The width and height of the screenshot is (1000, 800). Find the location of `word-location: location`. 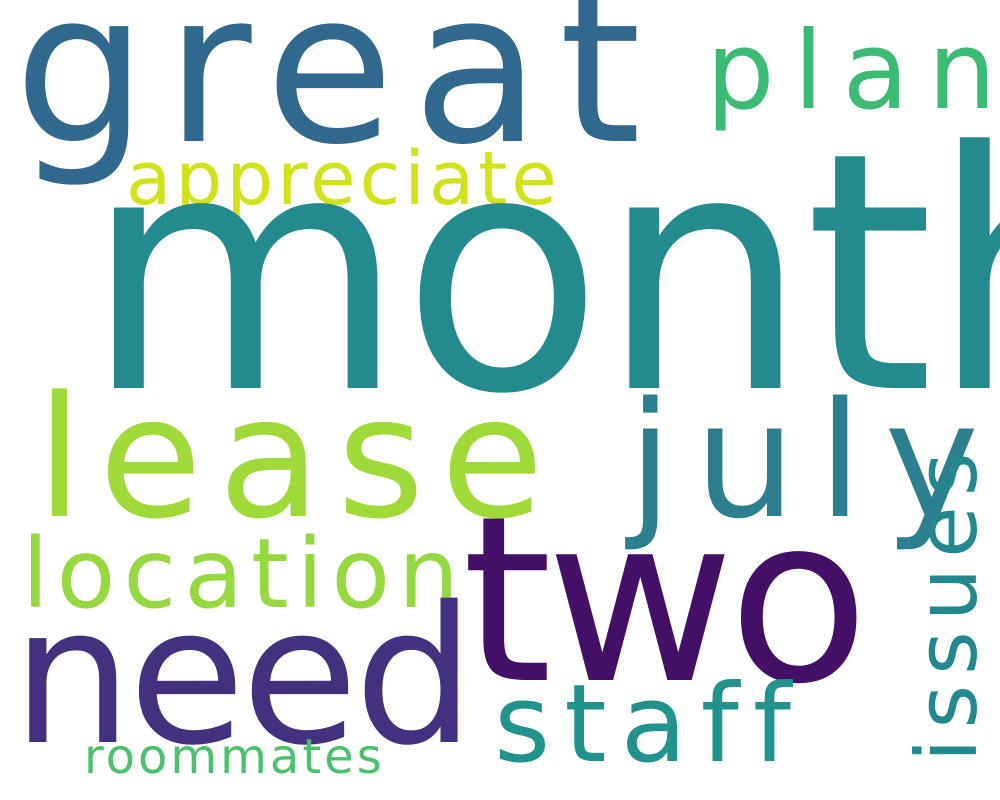

word-location: location is located at coordinates (244, 574).